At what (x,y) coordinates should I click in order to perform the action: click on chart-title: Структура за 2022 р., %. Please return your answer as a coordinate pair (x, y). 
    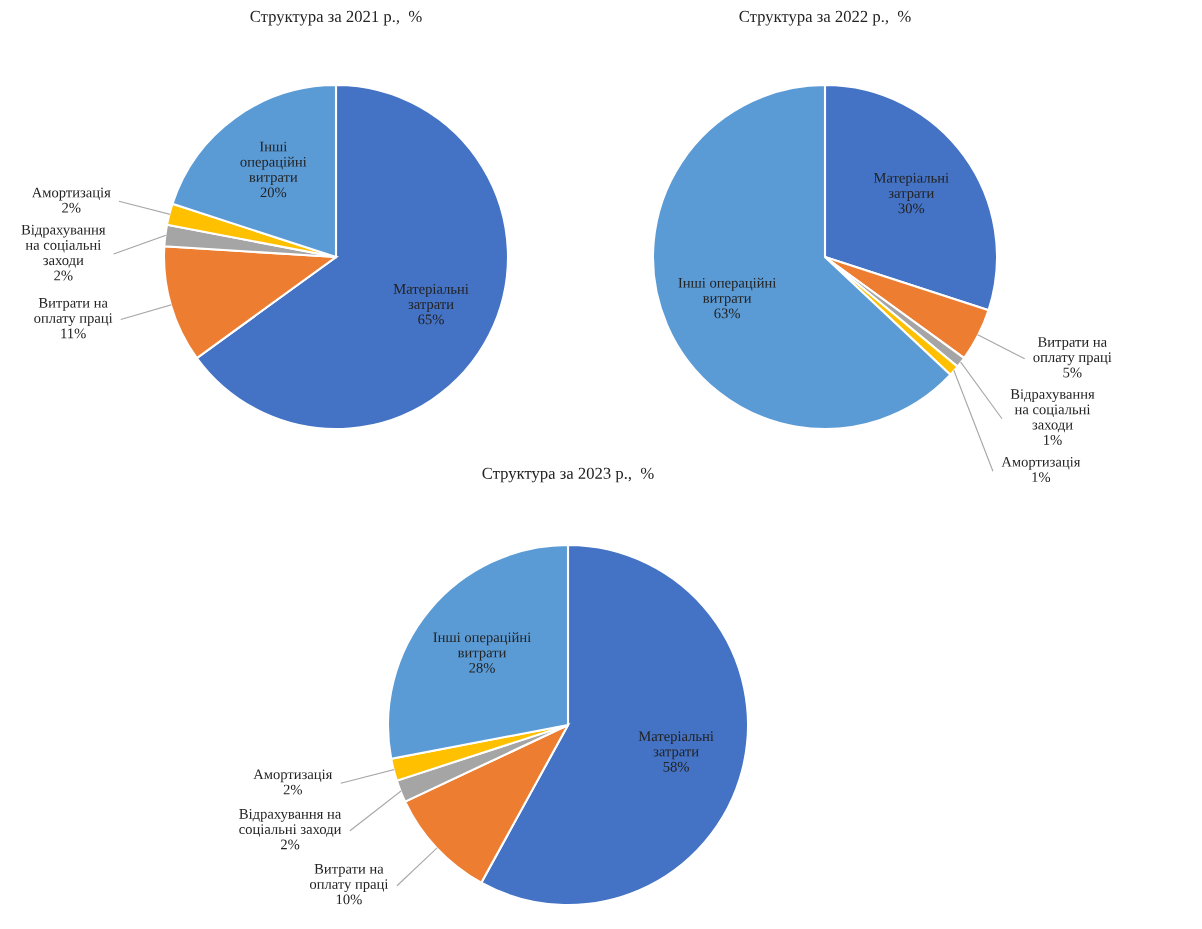
    Looking at the image, I should click on (825, 18).